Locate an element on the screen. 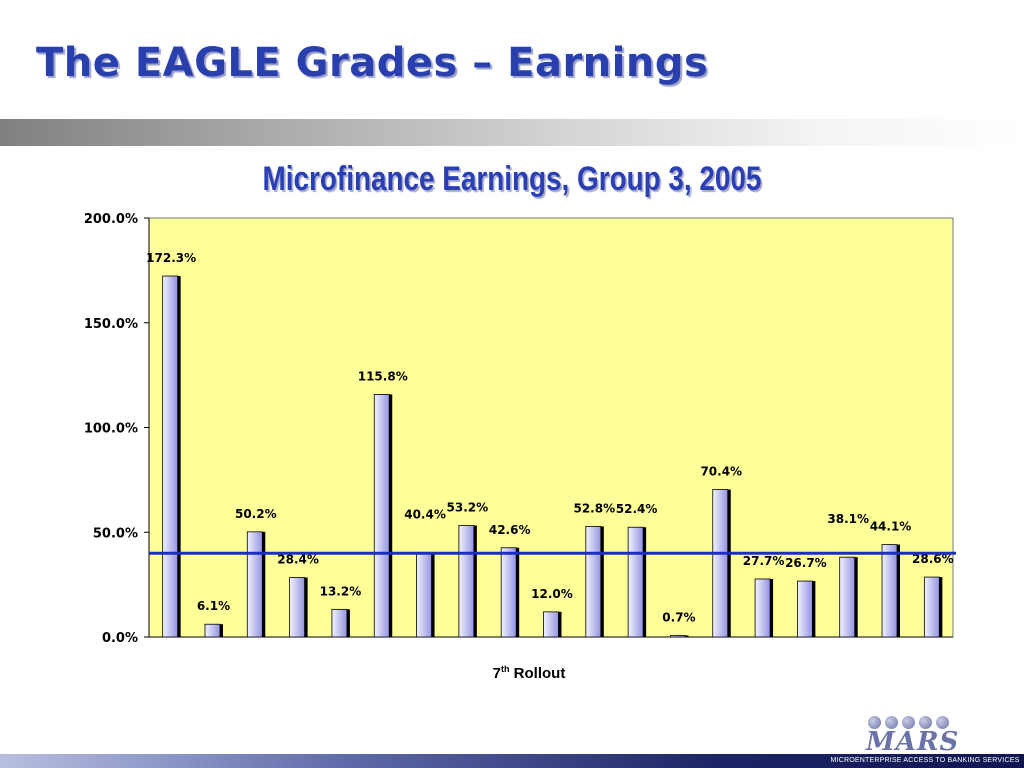 This screenshot has width=1024, height=768. y-tick-label: 100.0% is located at coordinates (111, 429).